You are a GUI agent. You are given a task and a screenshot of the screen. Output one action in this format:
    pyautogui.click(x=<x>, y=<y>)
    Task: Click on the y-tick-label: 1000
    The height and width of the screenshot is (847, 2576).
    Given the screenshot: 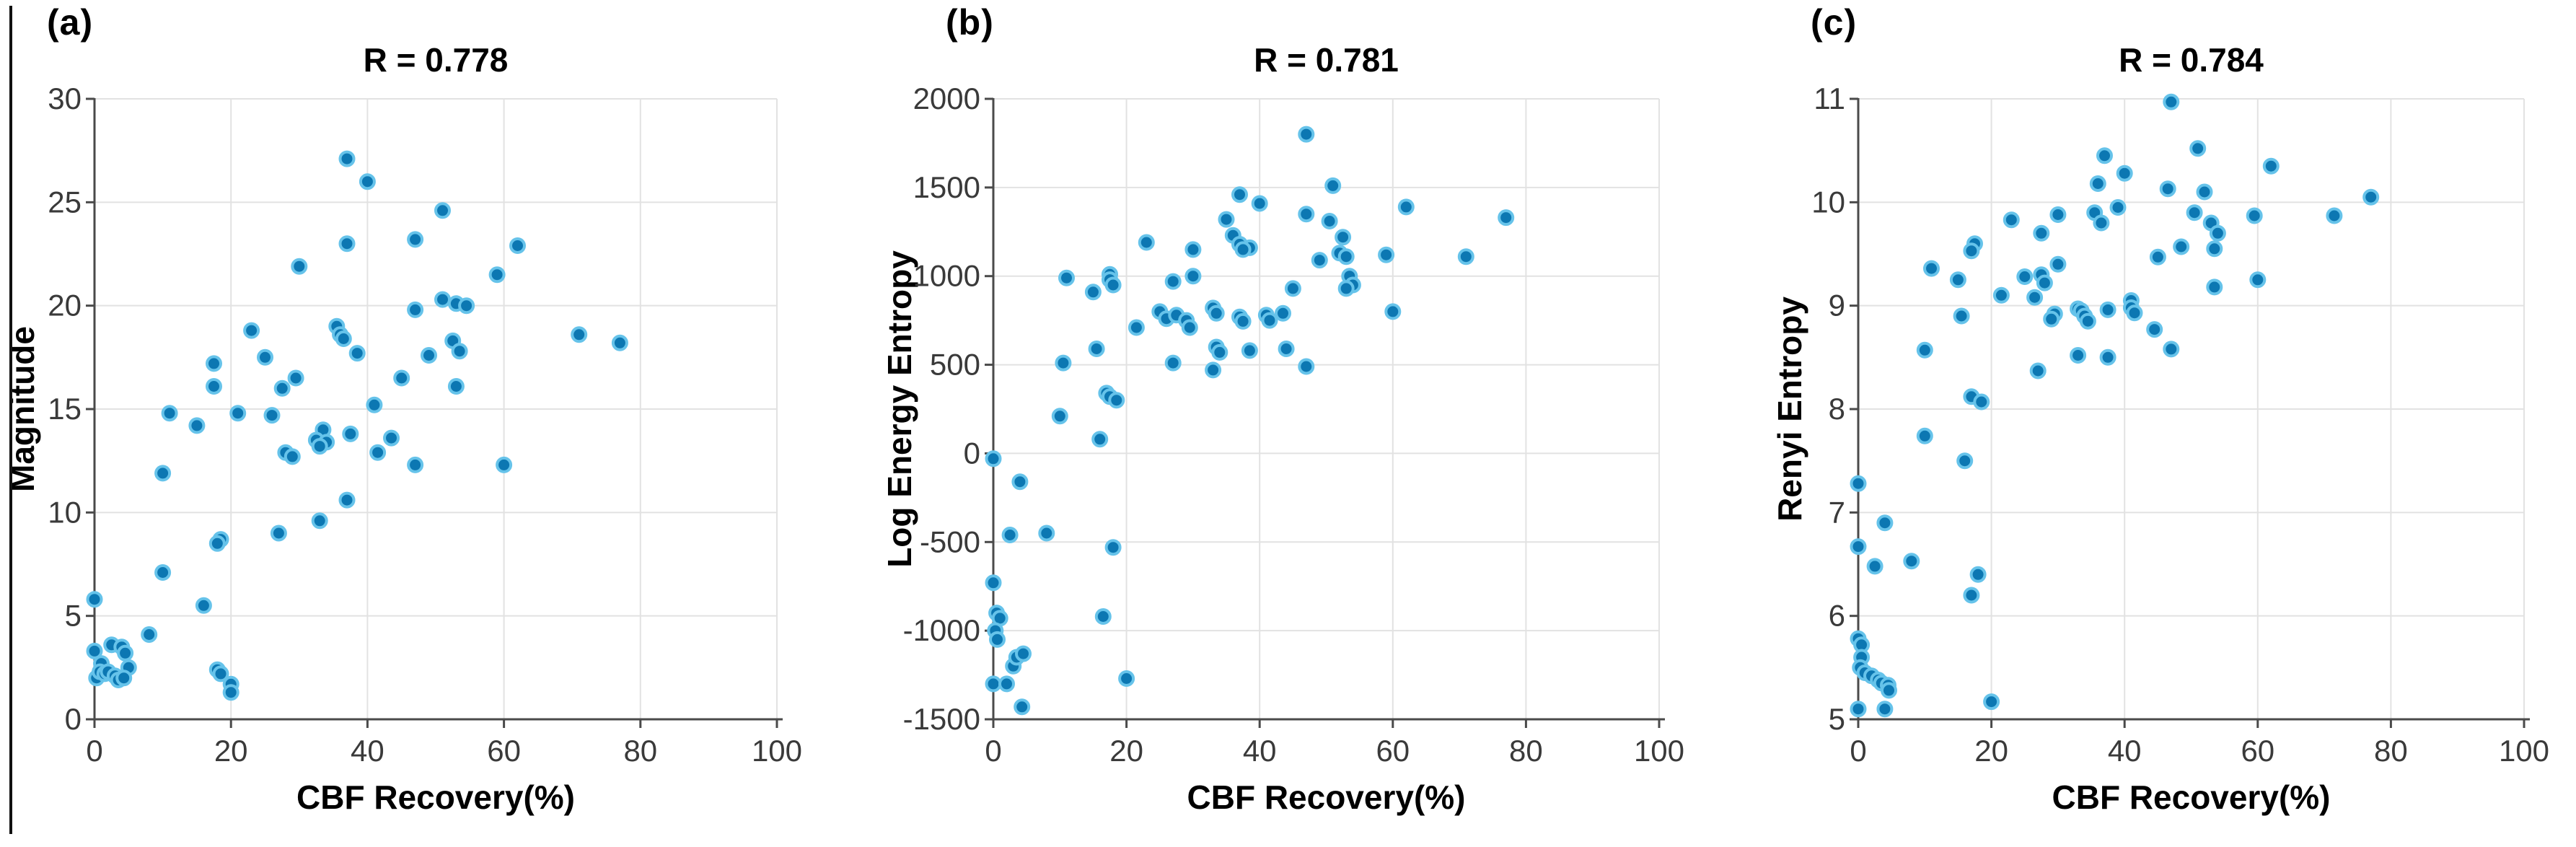 What is the action you would take?
    pyautogui.click(x=946, y=276)
    